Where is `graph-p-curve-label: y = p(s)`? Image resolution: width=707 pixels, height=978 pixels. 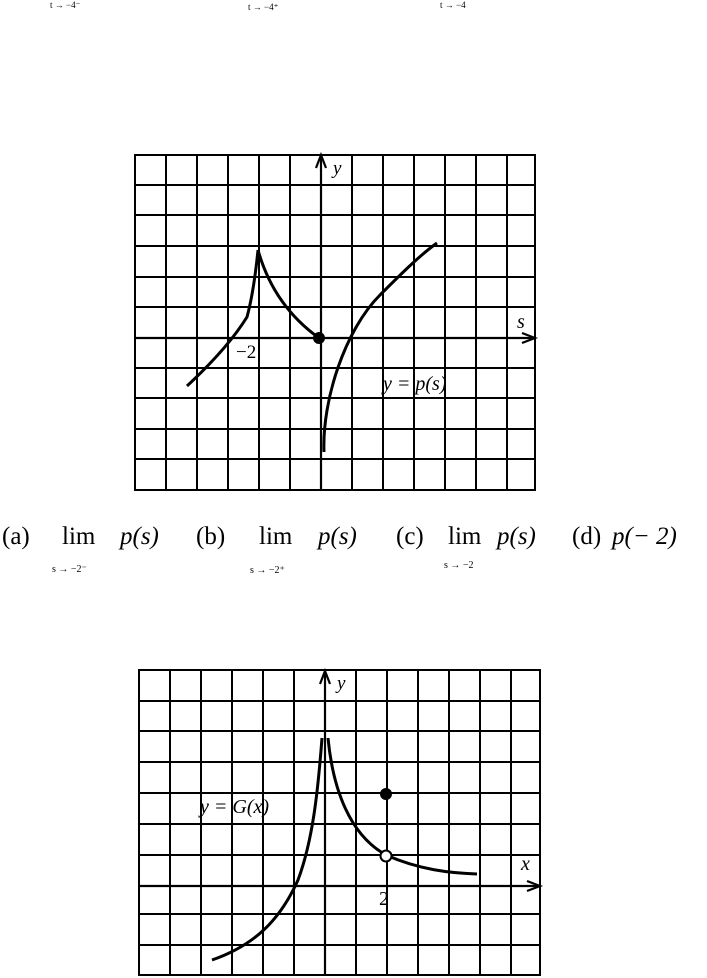
graph-p-curve-label: y = p(s) is located at coordinates (415, 384).